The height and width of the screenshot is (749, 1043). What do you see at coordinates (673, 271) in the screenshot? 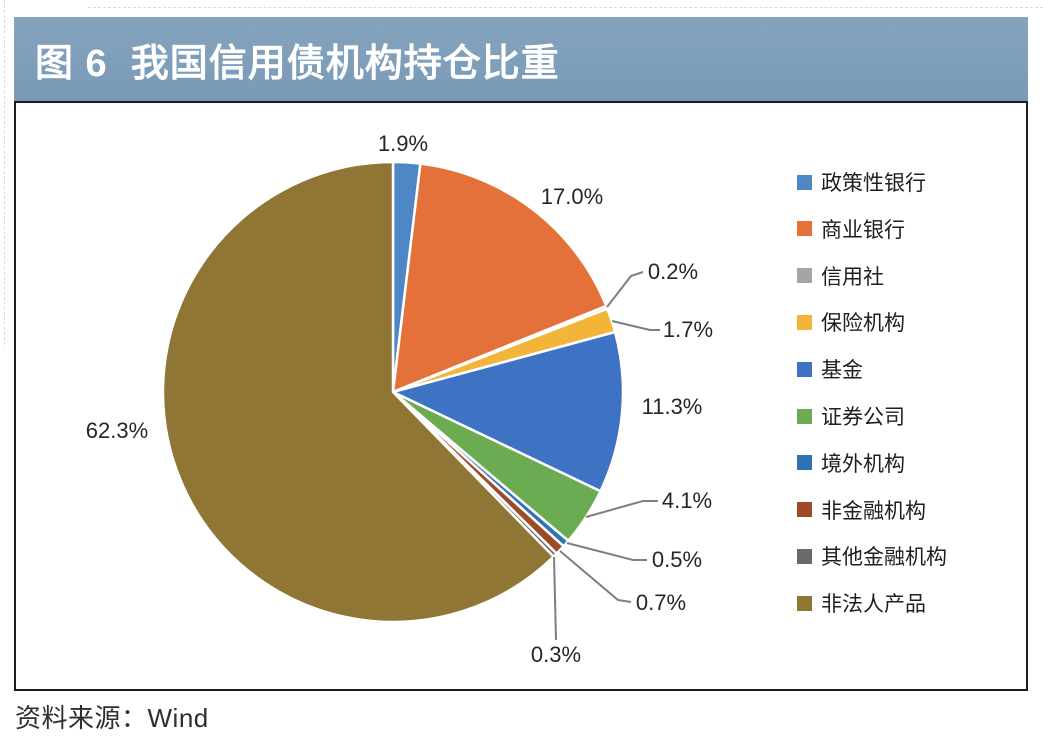
I see `pie-data-label-2: 0.2%` at bounding box center [673, 271].